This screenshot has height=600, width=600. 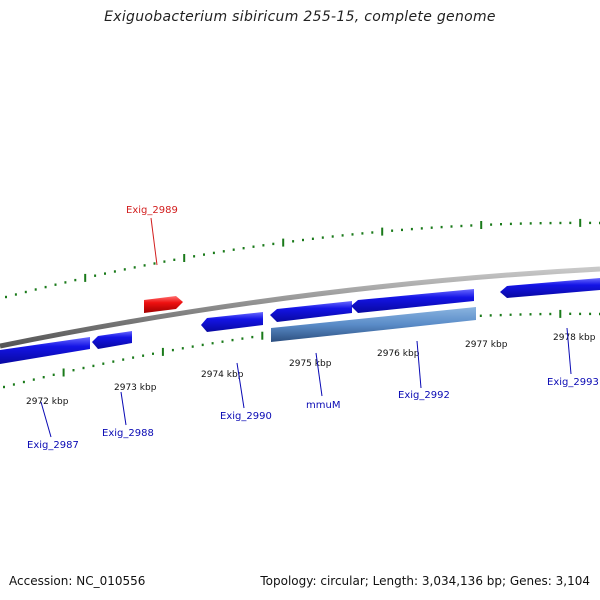 What do you see at coordinates (311, 311) in the screenshot?
I see `gene-arrow-mmum` at bounding box center [311, 311].